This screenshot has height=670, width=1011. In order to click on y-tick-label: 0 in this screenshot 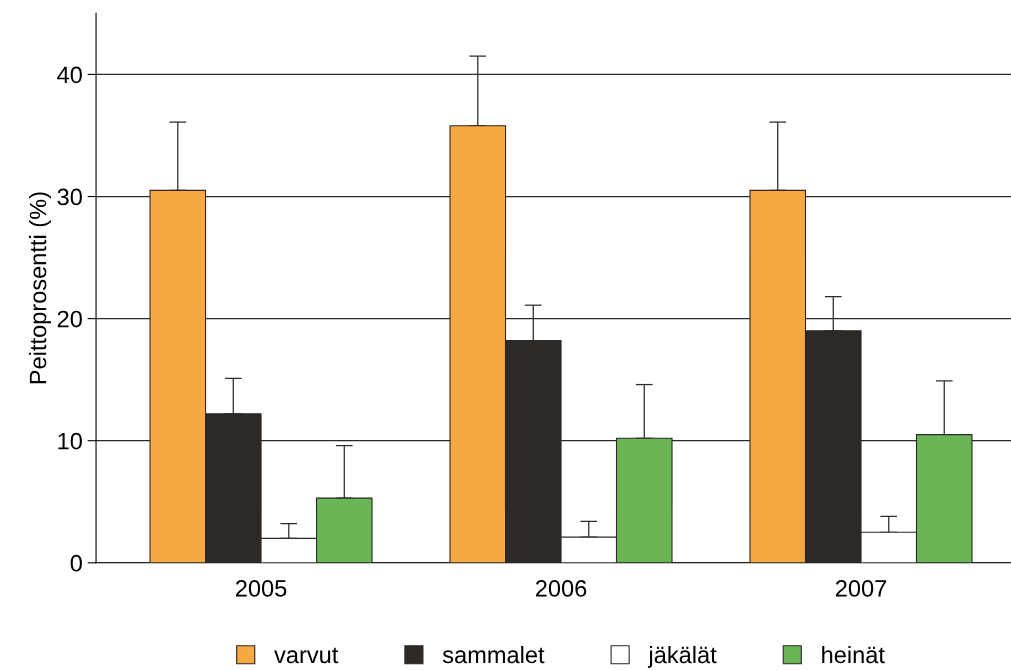, I will do `click(76, 563)`.